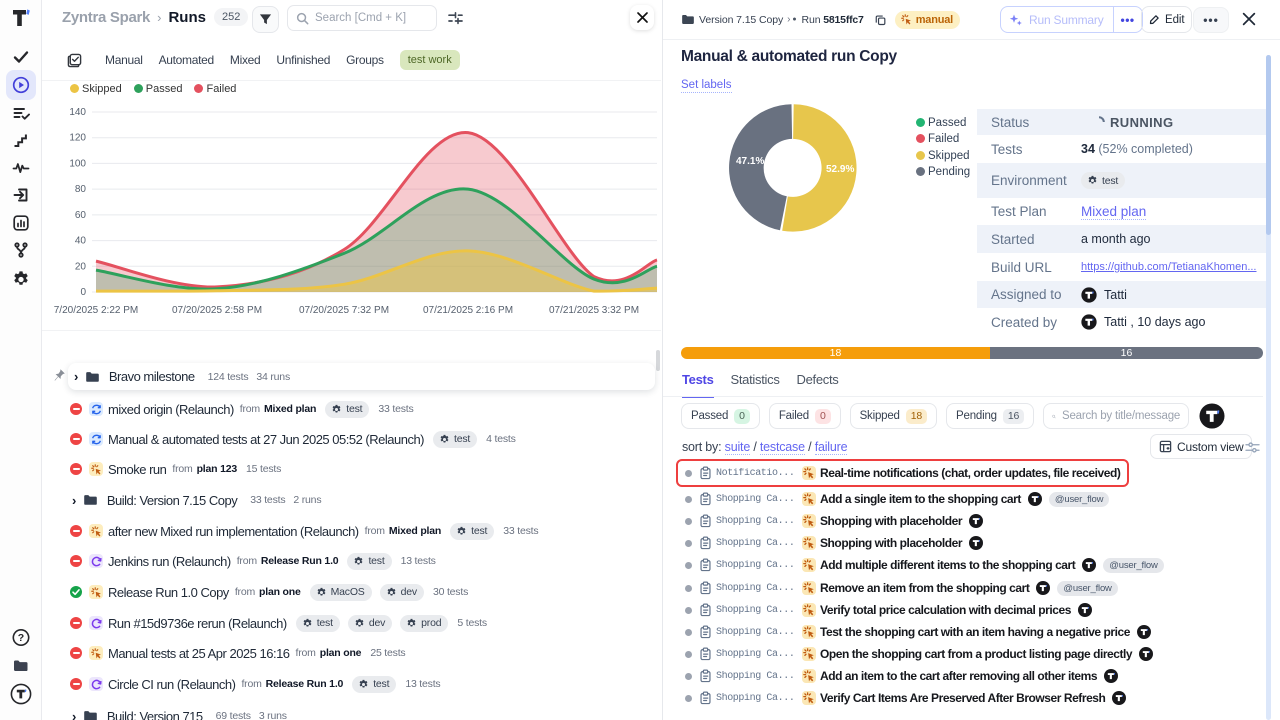 The height and width of the screenshot is (720, 1280). I want to click on svg-text: 100, so click(77, 163).